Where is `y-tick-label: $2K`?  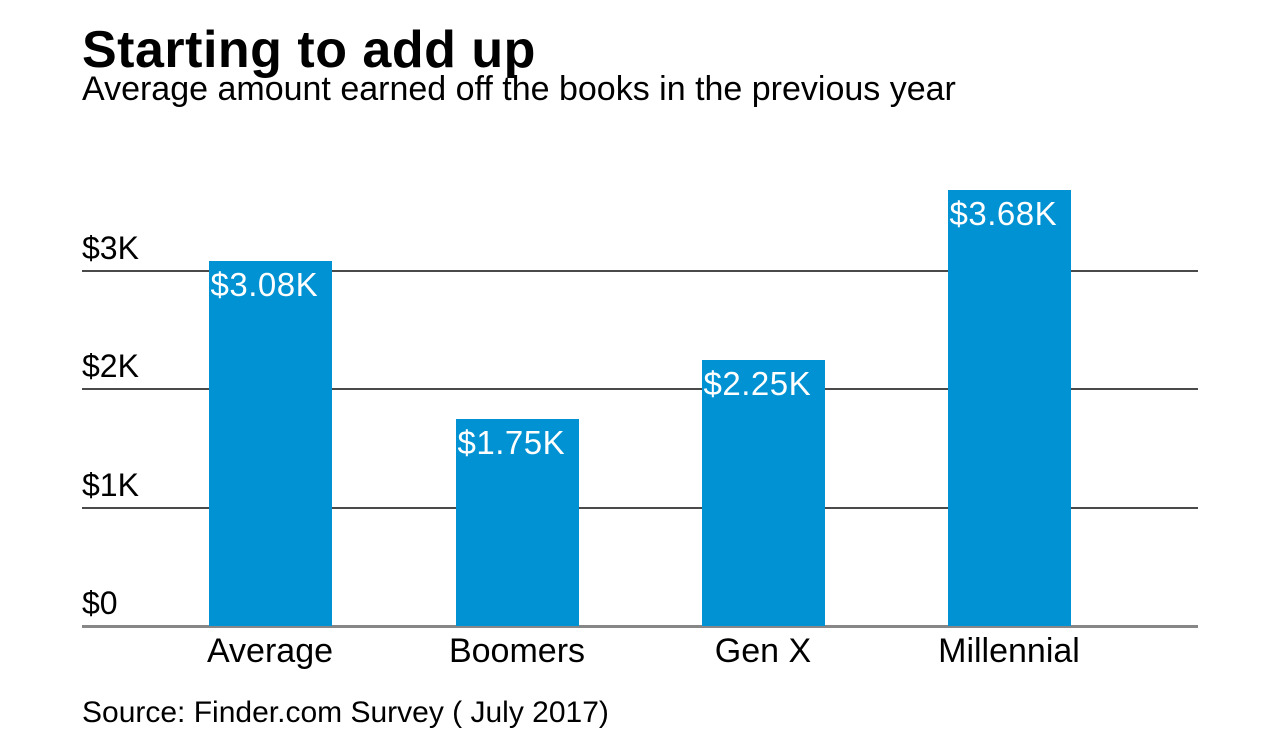
y-tick-label: $2K is located at coordinates (110, 366).